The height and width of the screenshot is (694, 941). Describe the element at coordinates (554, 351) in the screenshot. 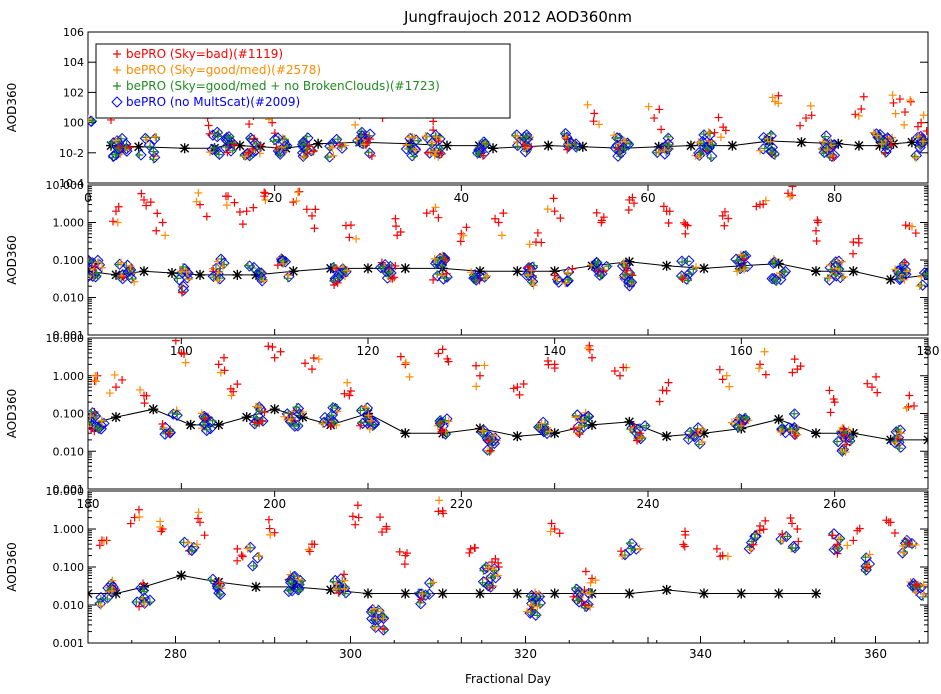

I see `x-tick-label: 140` at that location.